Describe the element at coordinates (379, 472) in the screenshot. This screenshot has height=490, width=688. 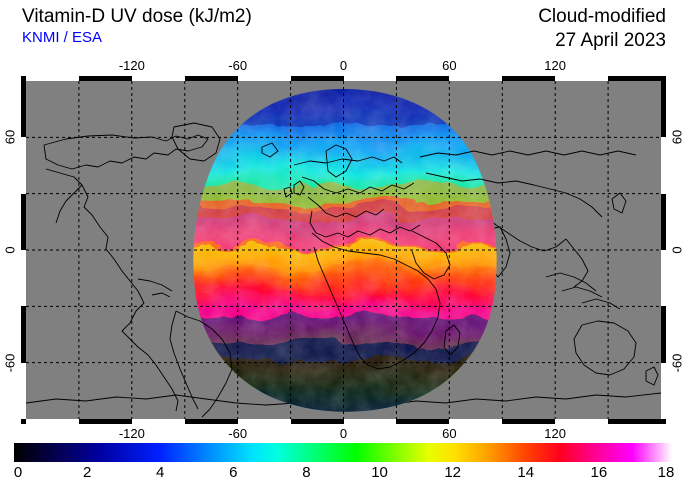
I see `colorbar-tick-label: 10` at that location.